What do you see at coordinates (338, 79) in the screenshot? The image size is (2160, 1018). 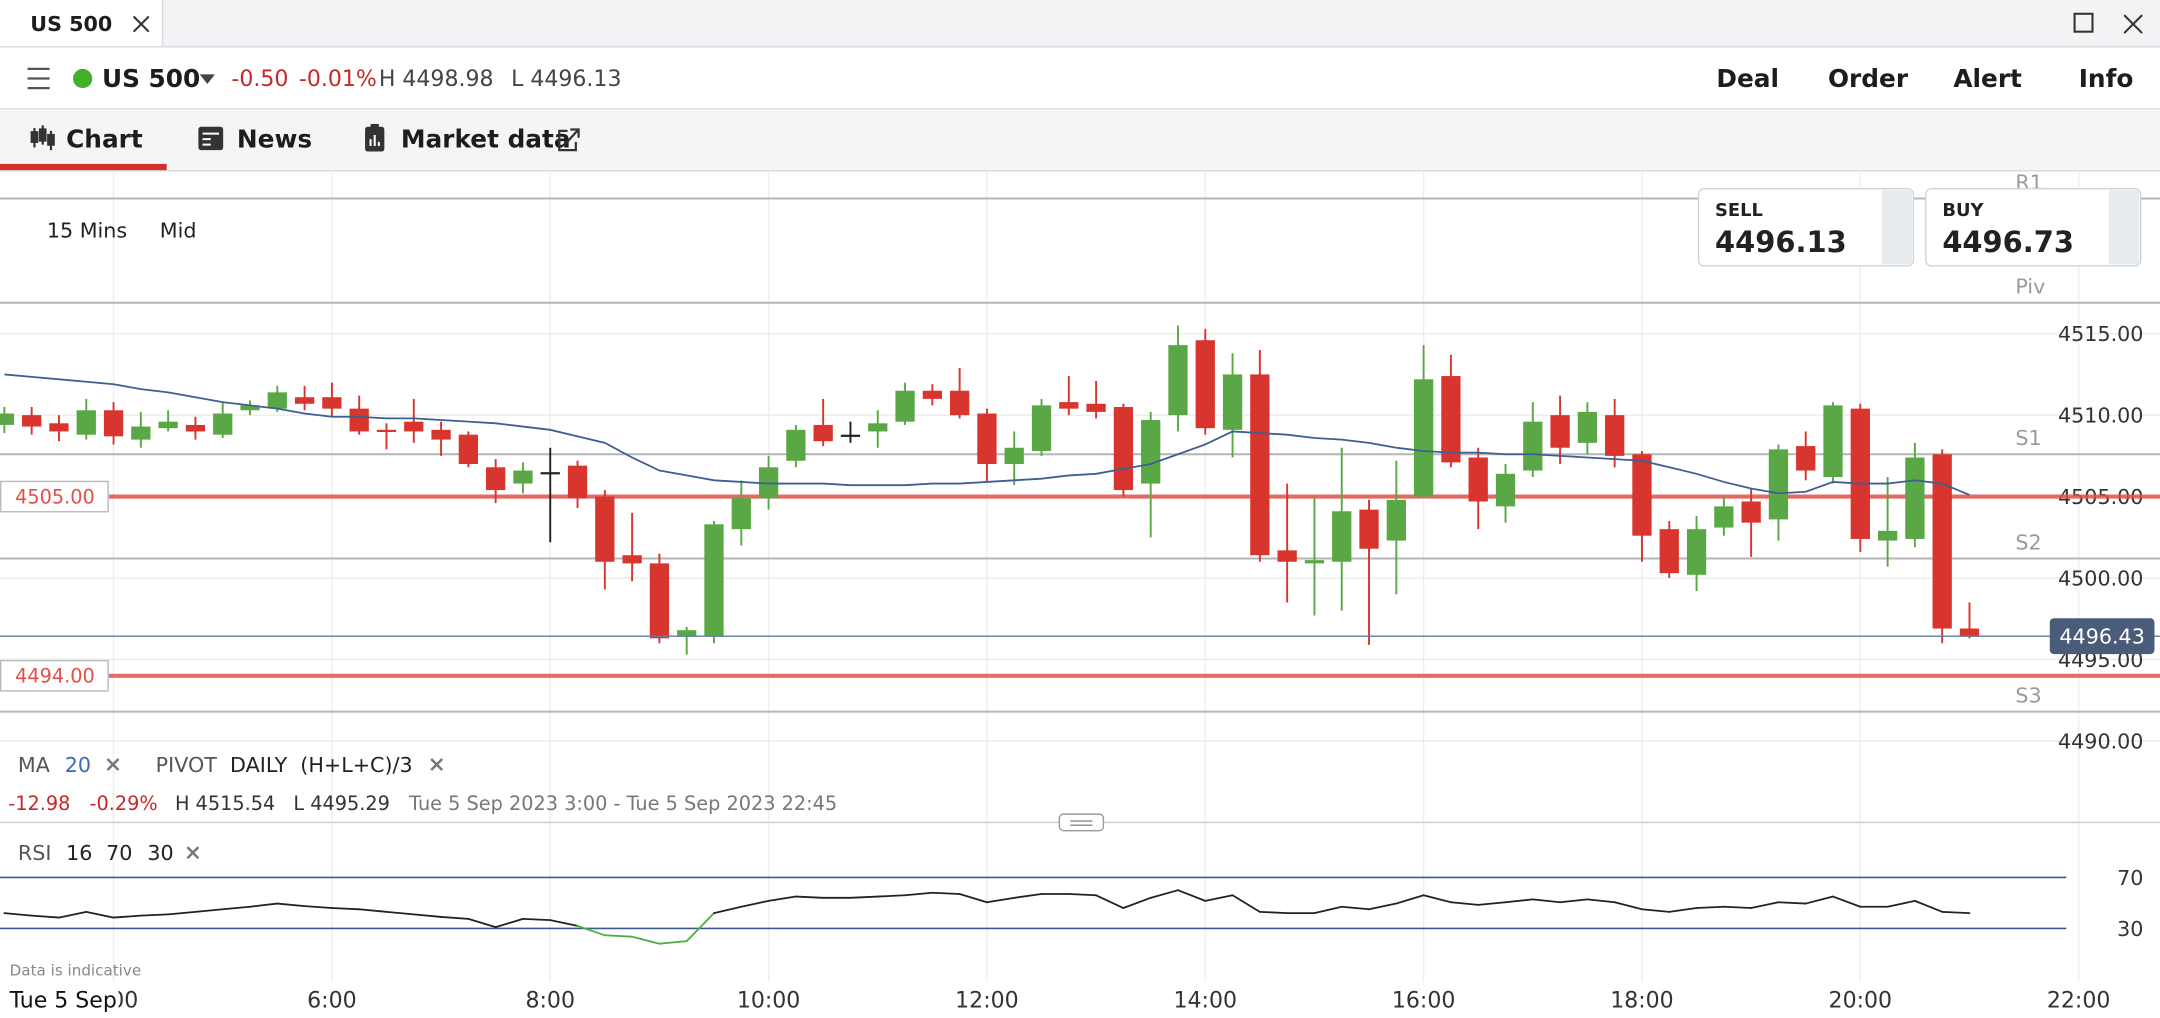 I see `change-percent: -0.01%` at bounding box center [338, 79].